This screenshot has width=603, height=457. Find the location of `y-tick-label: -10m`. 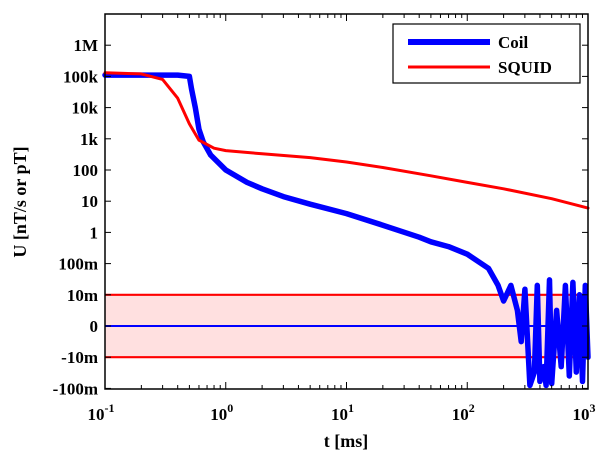

y-tick-label: -10m is located at coordinates (79, 357).